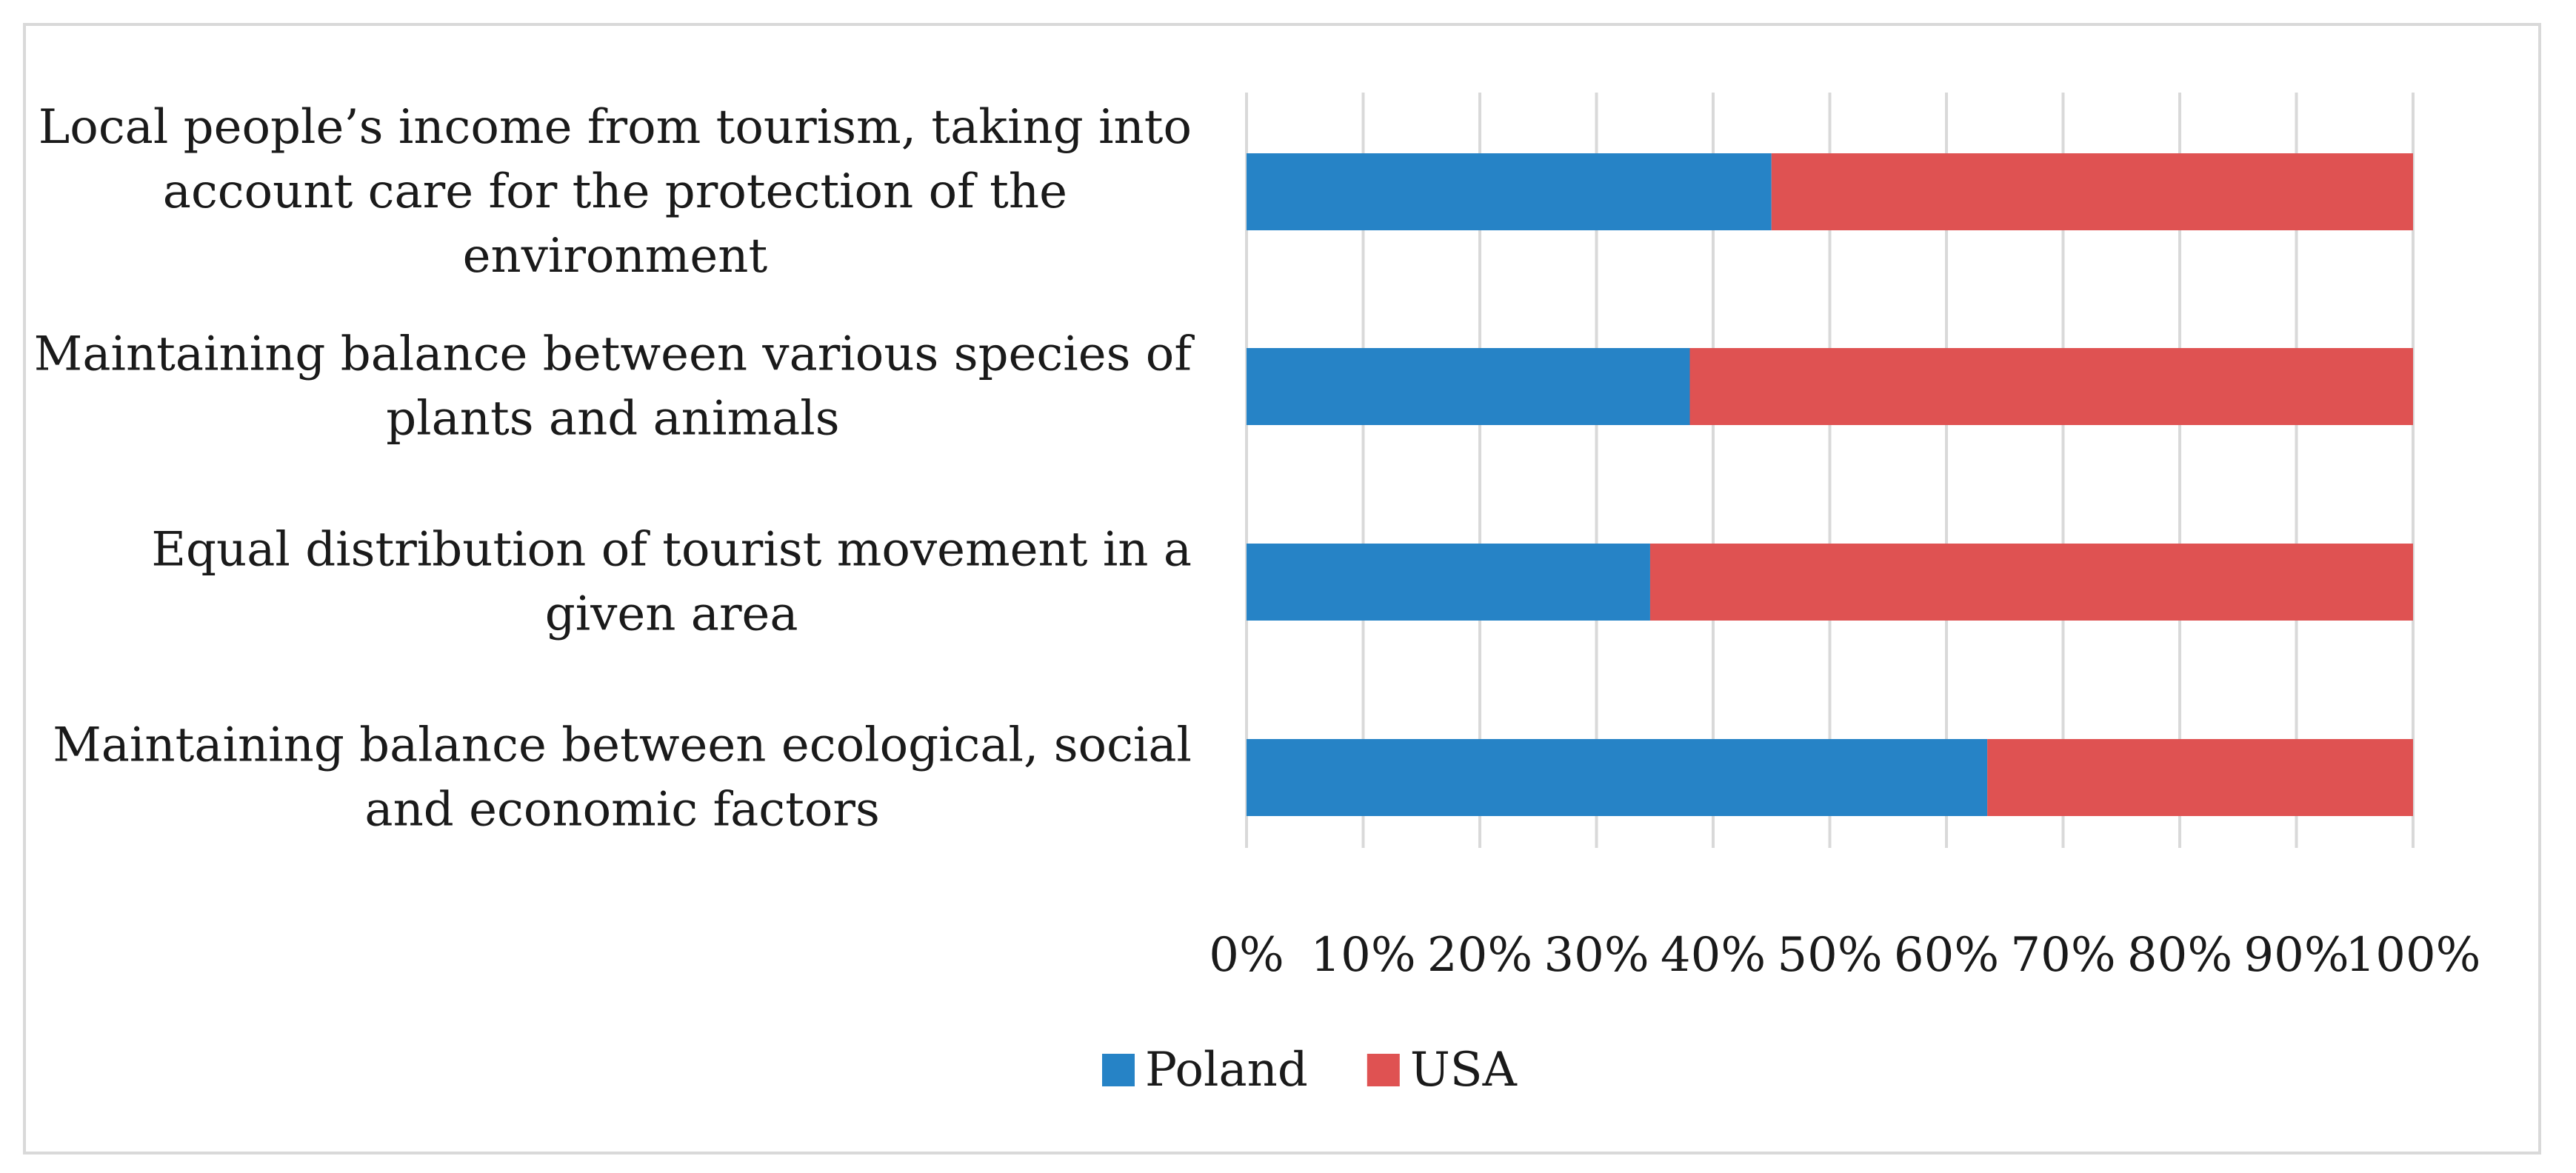 The image size is (2576, 1173). What do you see at coordinates (1226, 1070) in the screenshot?
I see `legend-label-poland: Poland` at bounding box center [1226, 1070].